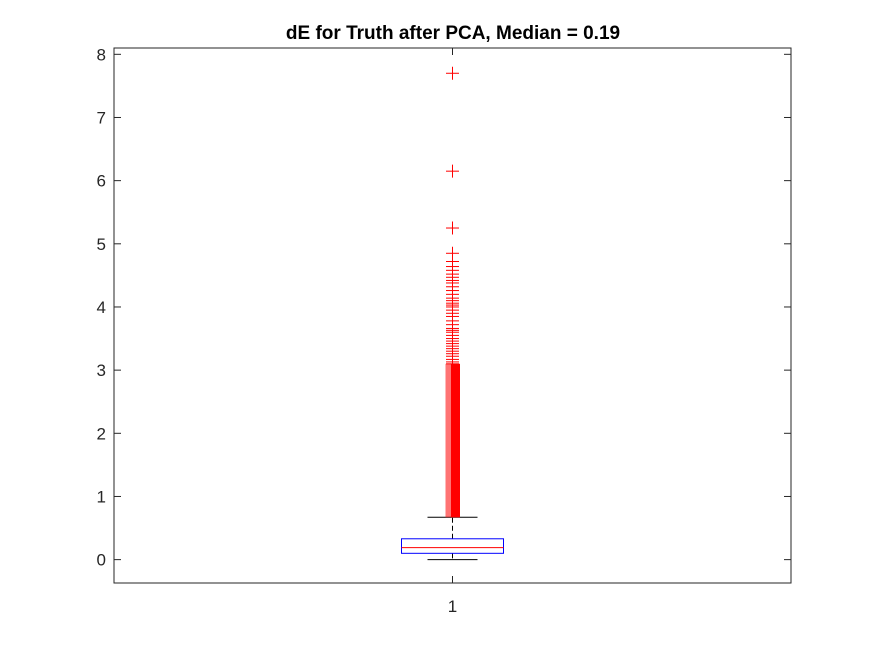  Describe the element at coordinates (453, 33) in the screenshot. I see `chart-title: dE for Truth after PCA, Median = 0.19` at that location.